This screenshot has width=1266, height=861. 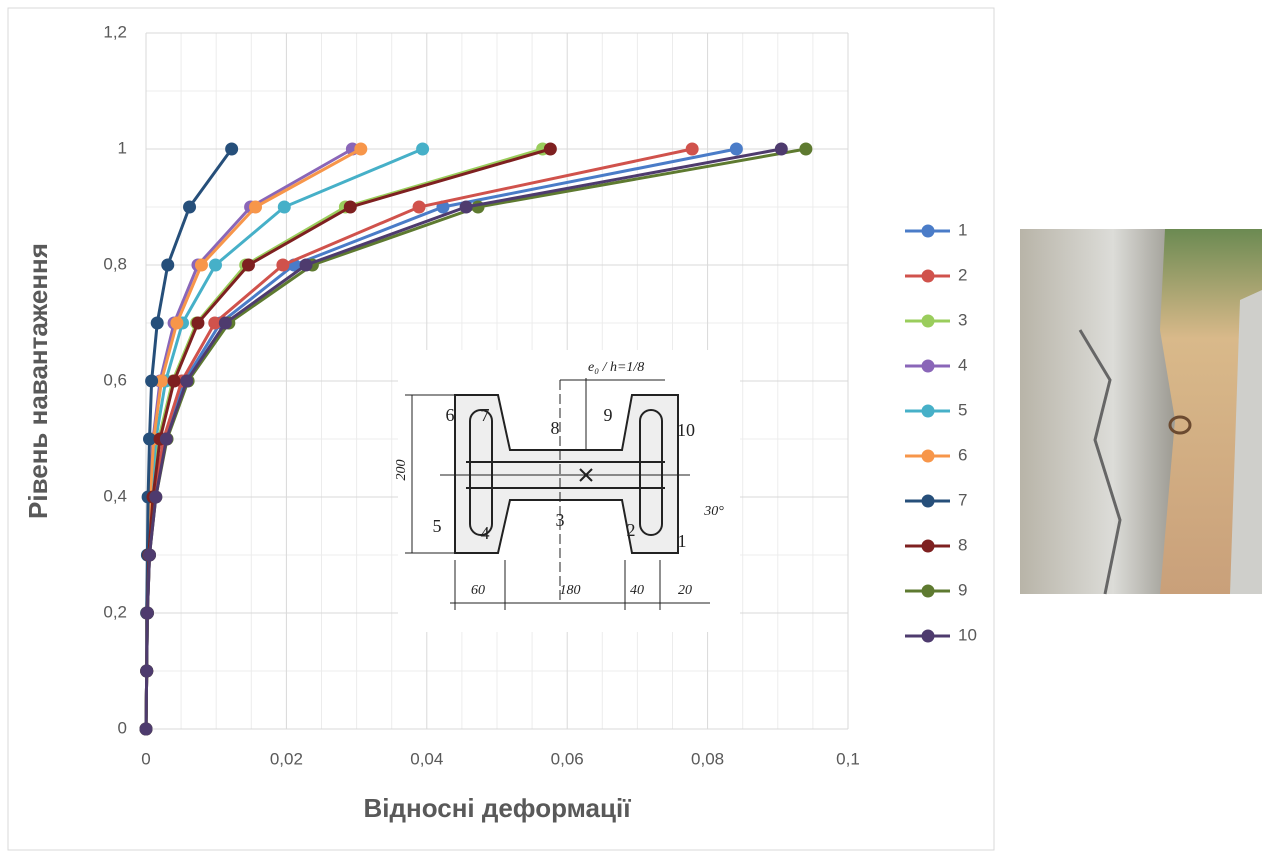 What do you see at coordinates (707, 758) in the screenshot?
I see `x-tick-label: 0,08` at bounding box center [707, 758].